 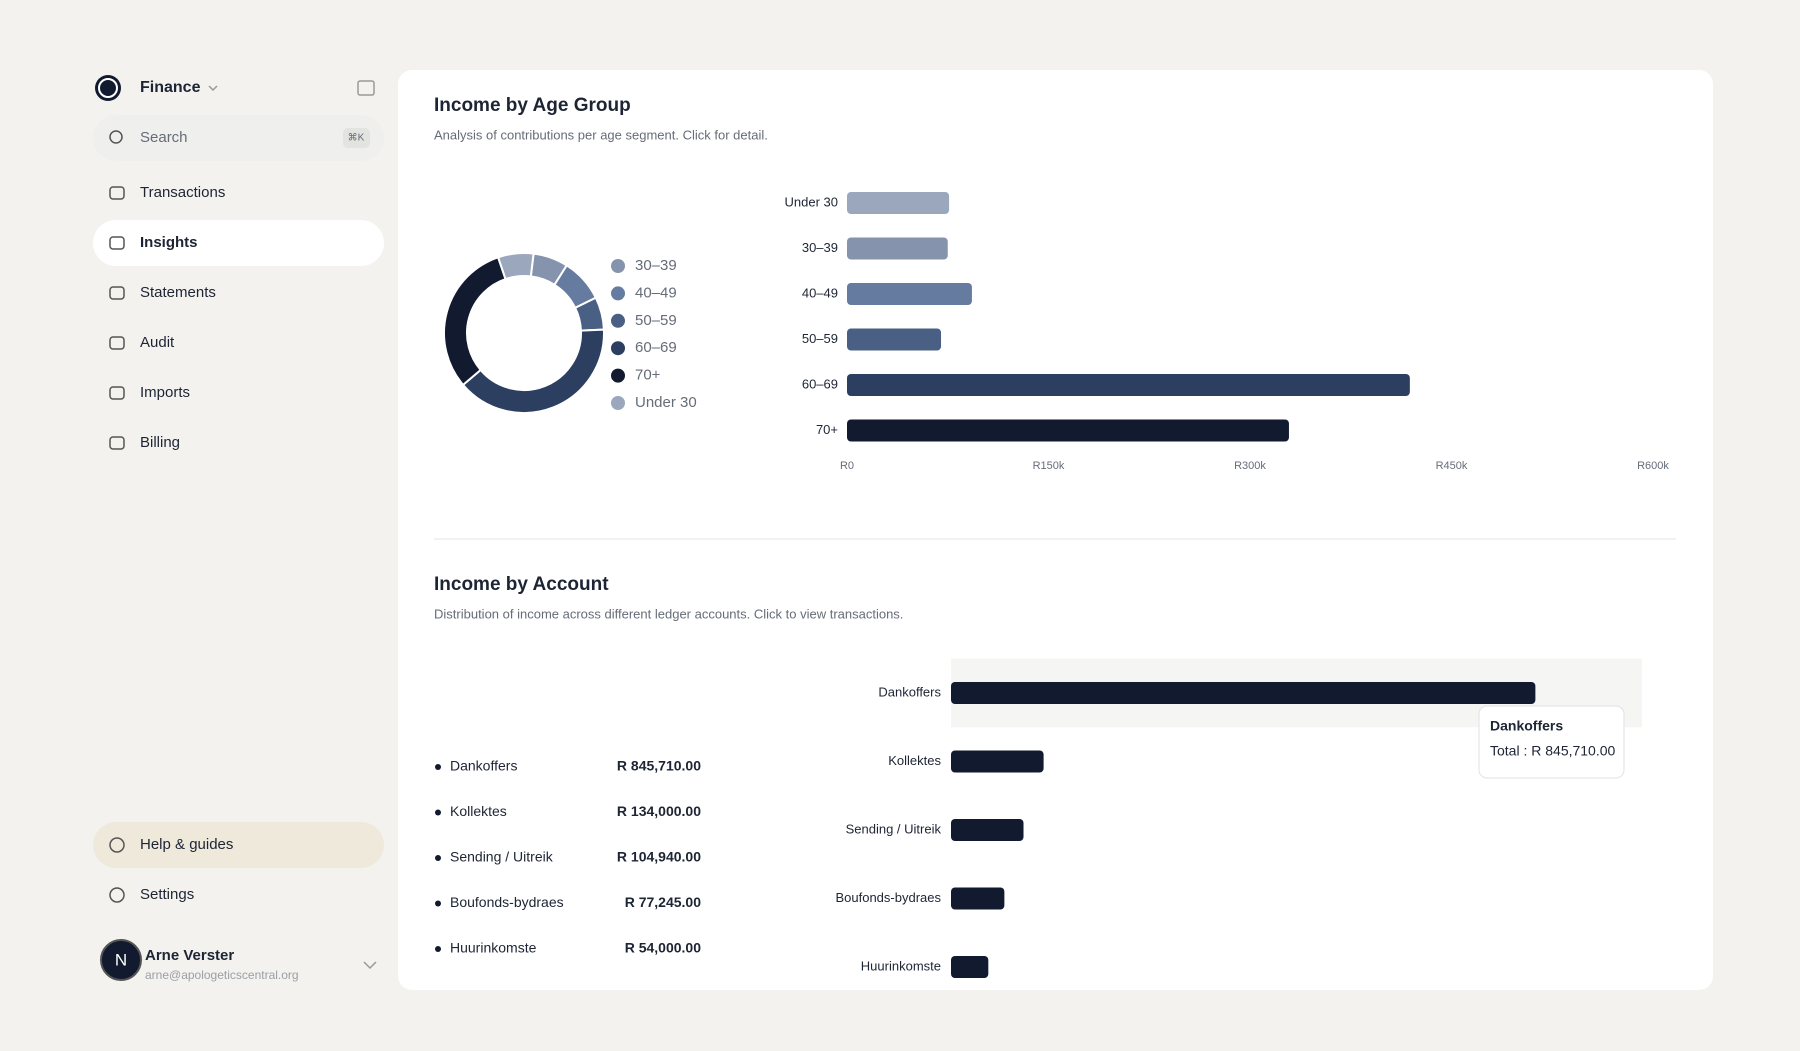 I want to click on nav-item: Insights, so click(x=169, y=242).